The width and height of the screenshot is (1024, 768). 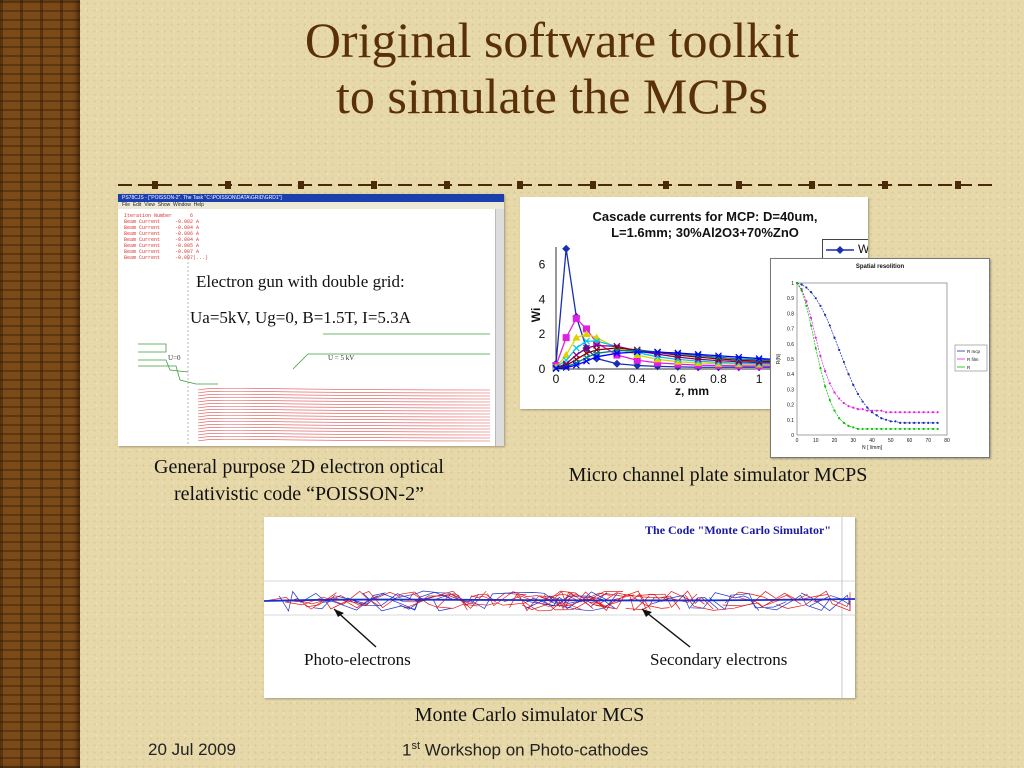 What do you see at coordinates (678, 379) in the screenshot?
I see `cascade-x-tick: 0.6` at bounding box center [678, 379].